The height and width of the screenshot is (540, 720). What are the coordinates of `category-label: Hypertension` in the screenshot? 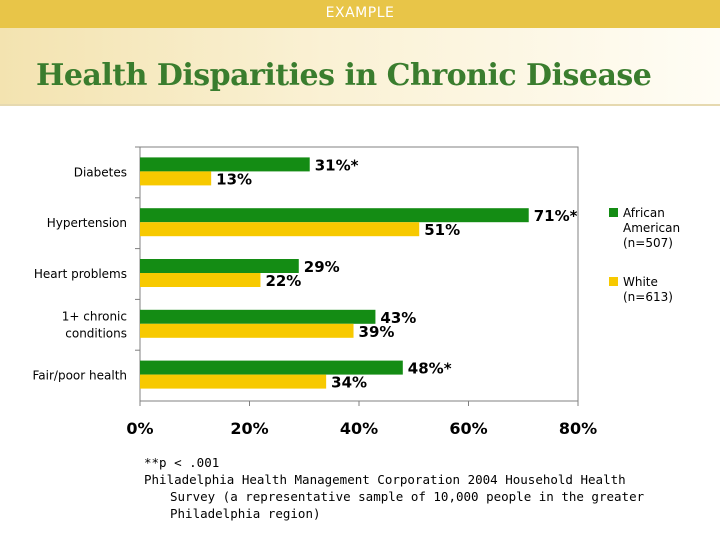 It's located at (87, 223).